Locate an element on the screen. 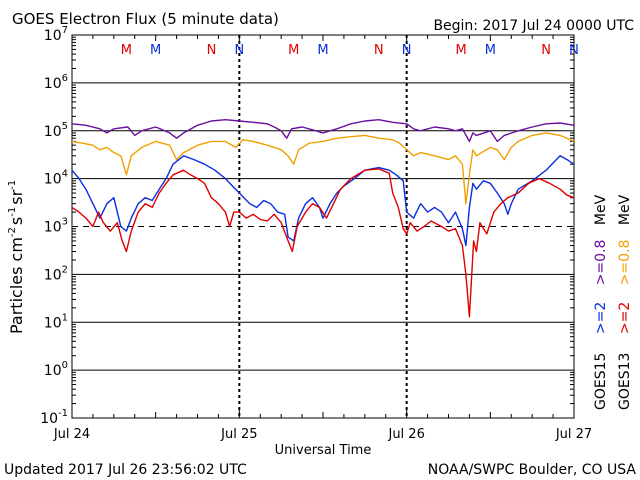 The width and height of the screenshot is (640, 480). y-tick-label-8: 10⁻¹ is located at coordinates (54, 417).